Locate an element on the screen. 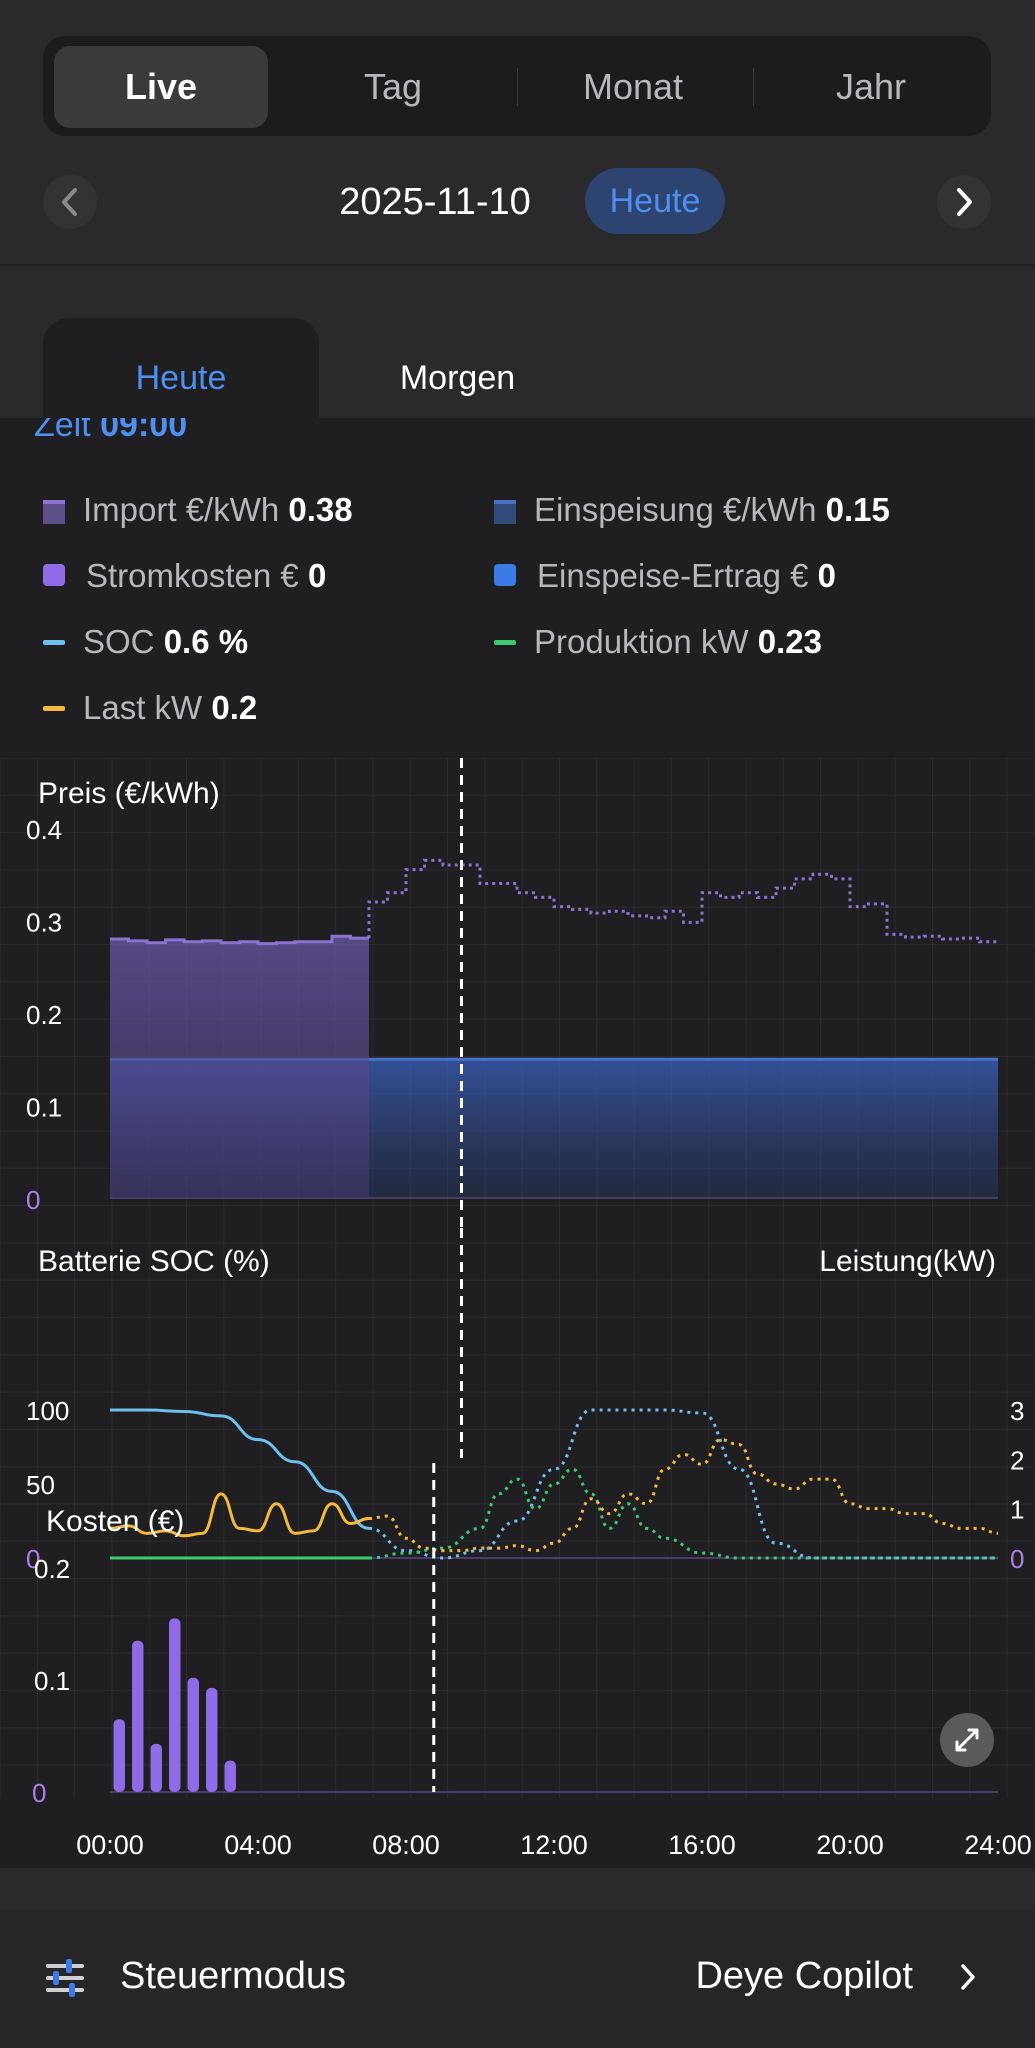 This screenshot has height=2048, width=1035. legend-last: Last kW 0.2 is located at coordinates (170, 707).